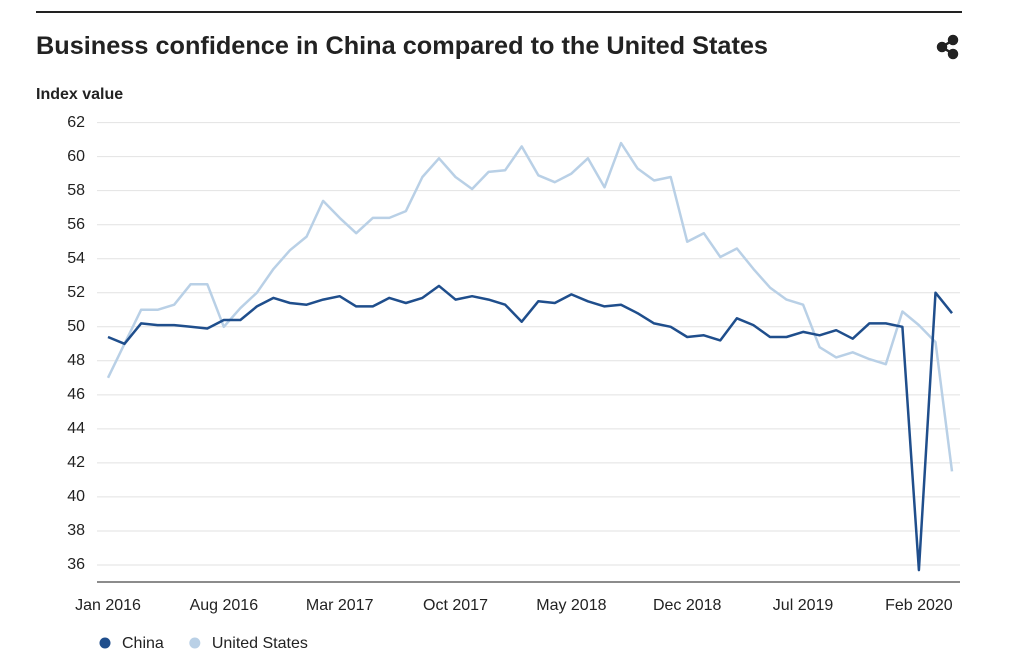 This screenshot has height=665, width=1024. What do you see at coordinates (455, 605) in the screenshot?
I see `x-tick-label: Oct 2017` at bounding box center [455, 605].